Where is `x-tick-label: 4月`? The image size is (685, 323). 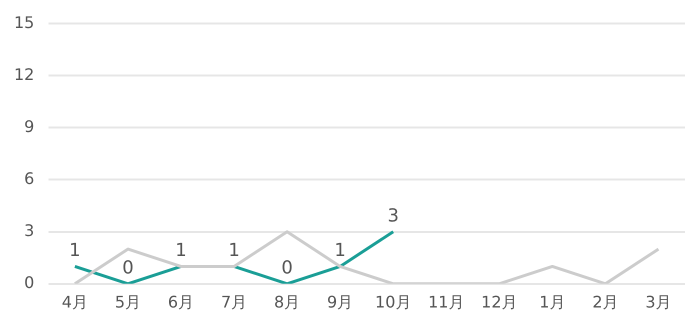 x-tick-label: 4月 is located at coordinates (75, 302).